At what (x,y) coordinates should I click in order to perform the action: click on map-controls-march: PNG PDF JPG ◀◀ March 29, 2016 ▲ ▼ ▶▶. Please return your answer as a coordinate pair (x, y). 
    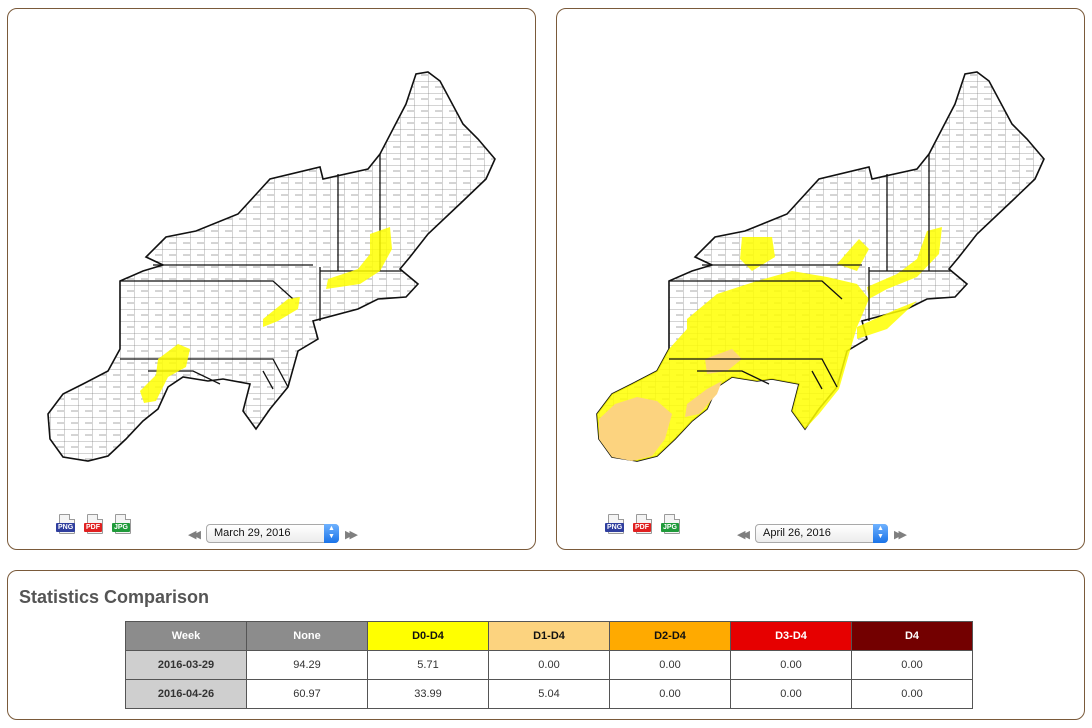
    Looking at the image, I should click on (271, 530).